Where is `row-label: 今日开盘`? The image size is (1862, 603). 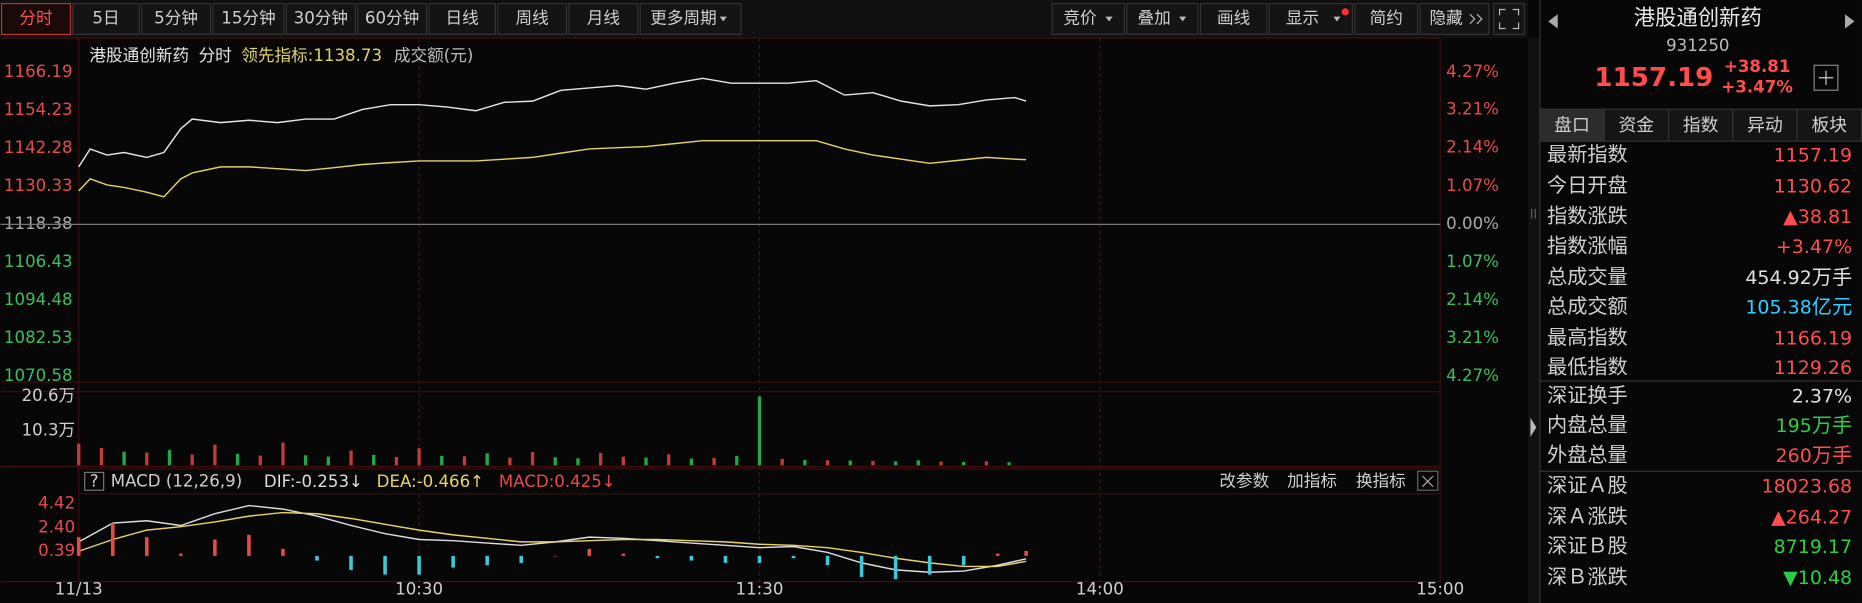
row-label: 今日开盘 is located at coordinates (1587, 185).